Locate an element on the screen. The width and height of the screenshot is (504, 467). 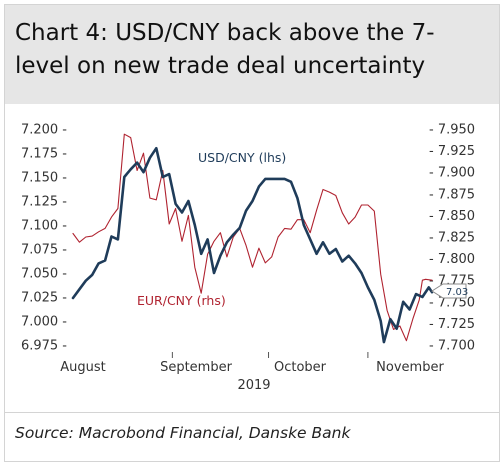
x-year-label: 2019 is located at coordinates (253, 385).